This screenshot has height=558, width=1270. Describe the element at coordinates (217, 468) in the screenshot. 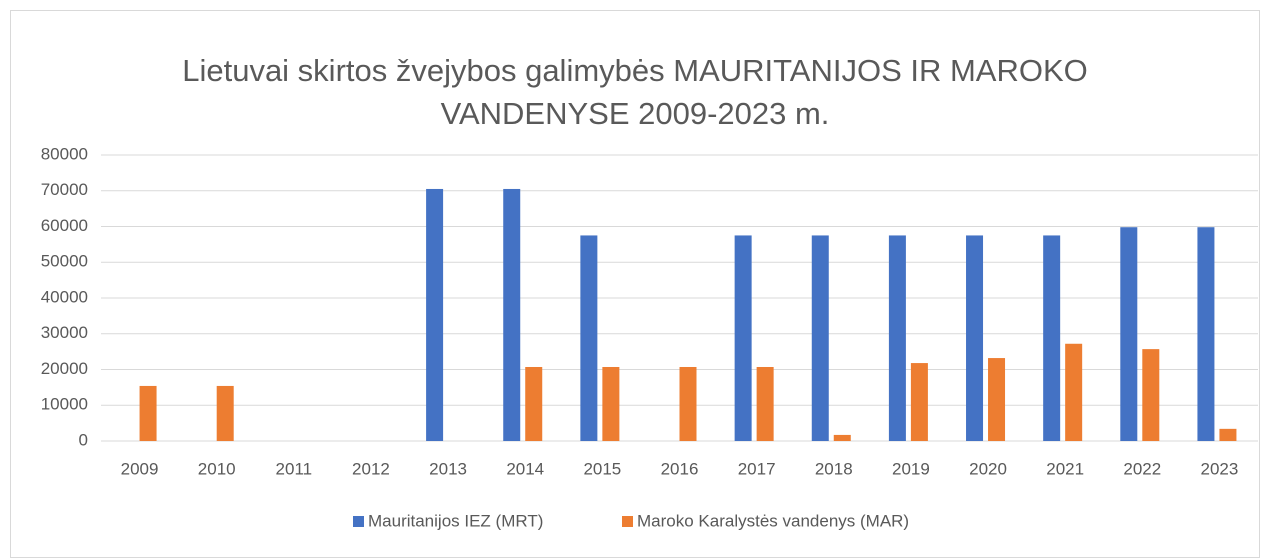

I see `x-tick-label: 2010` at that location.